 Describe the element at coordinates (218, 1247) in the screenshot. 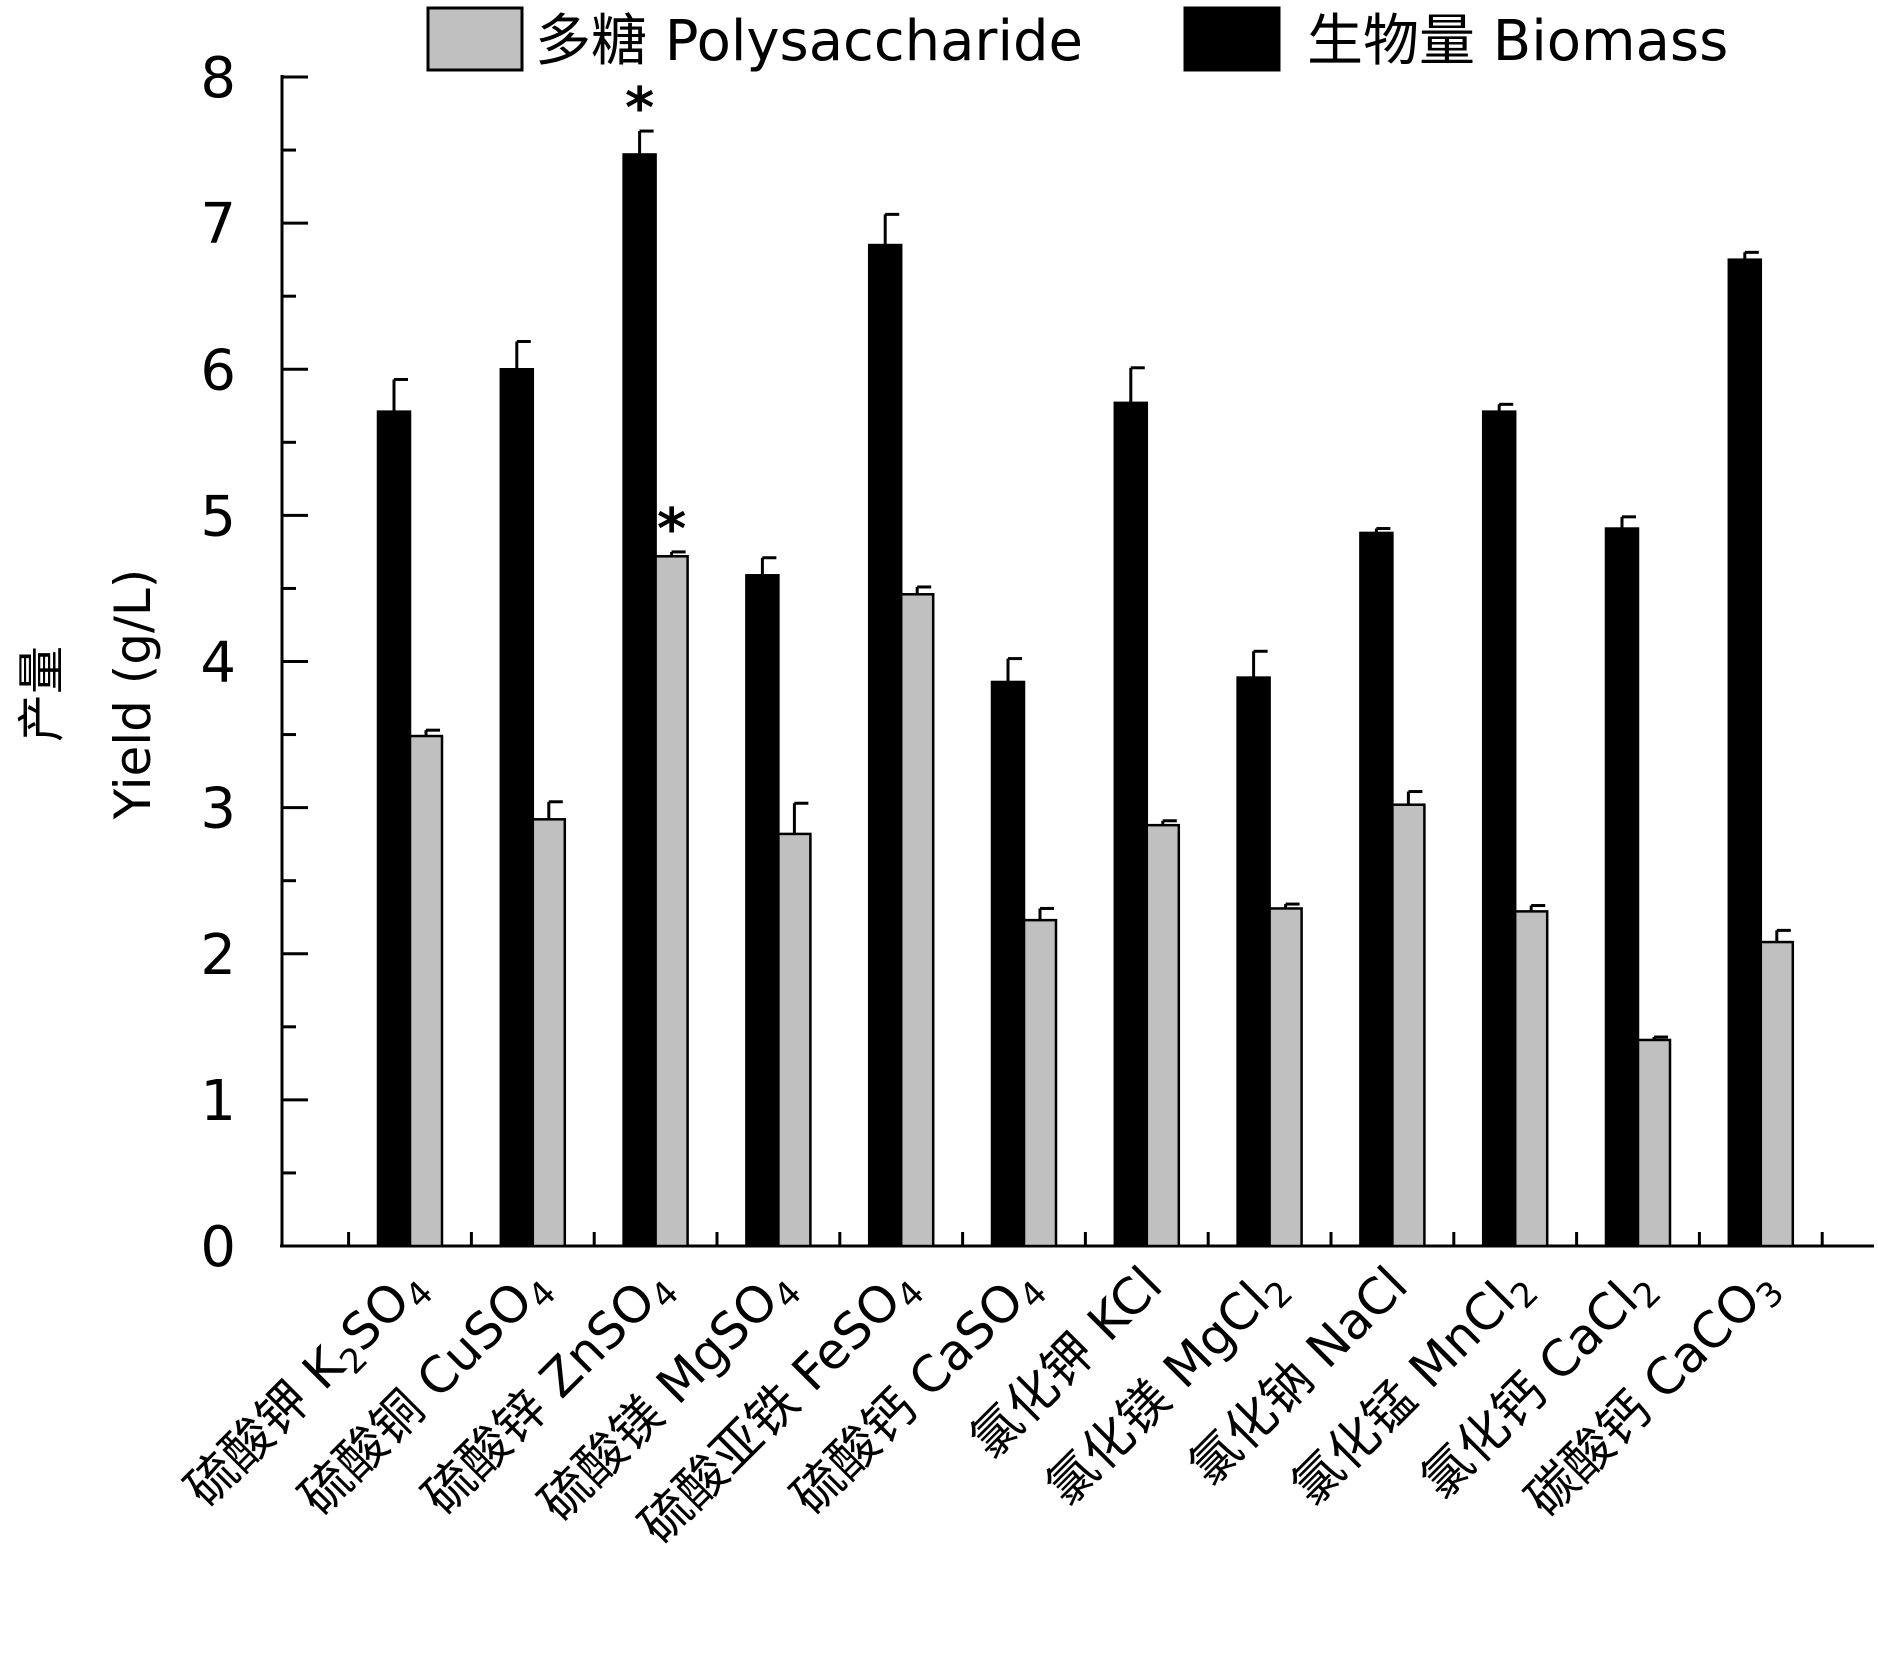

I see `y-tick-label: 0` at that location.